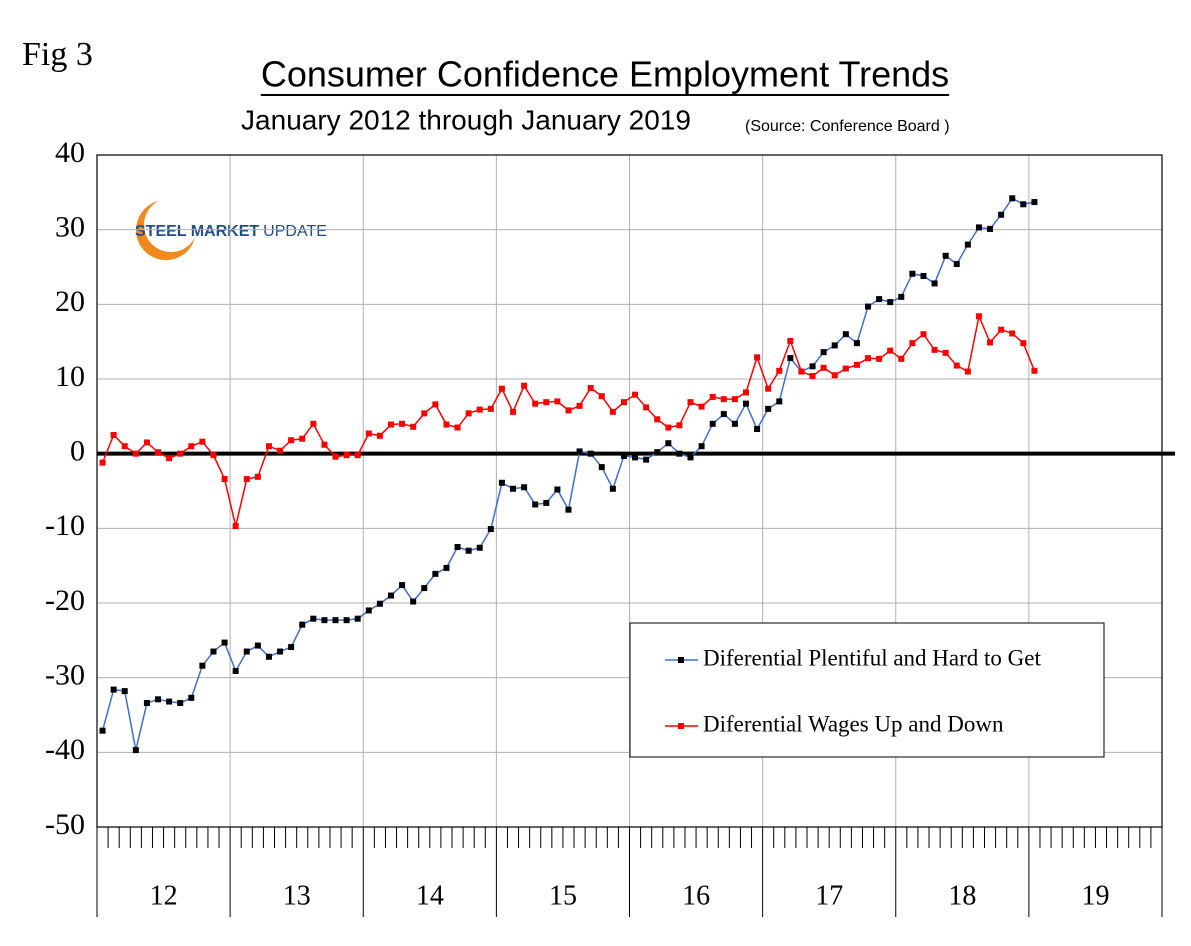  Describe the element at coordinates (962, 895) in the screenshot. I see `x-group-label: 18` at that location.